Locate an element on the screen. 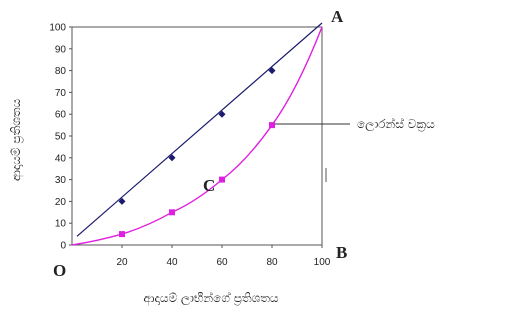 This screenshot has height=322, width=519. y-tick-label-70: 70 is located at coordinates (61, 93).